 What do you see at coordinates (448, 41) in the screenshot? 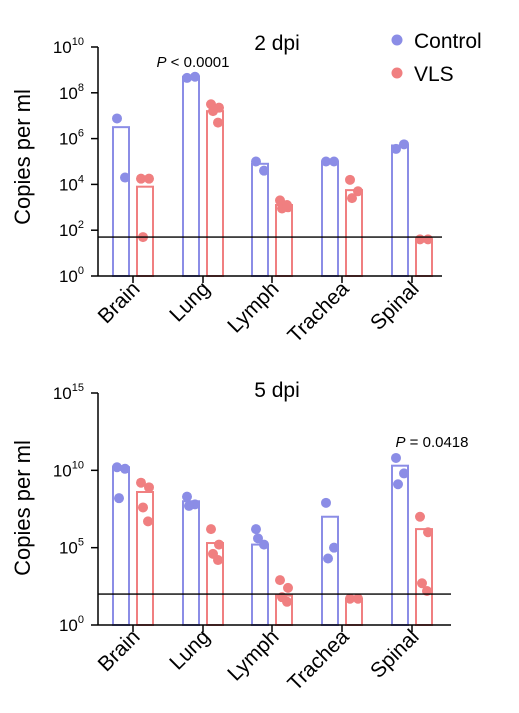
I see `legend-label-control: Control` at bounding box center [448, 41].